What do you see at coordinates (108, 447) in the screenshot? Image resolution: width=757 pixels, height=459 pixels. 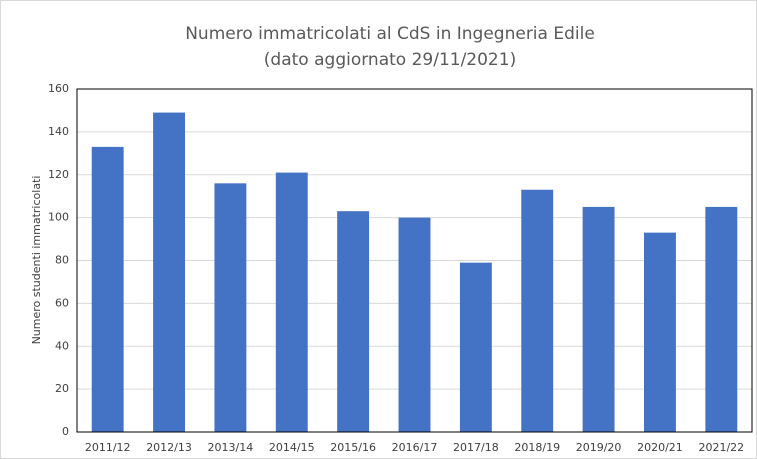 I see `x-tick-label: 2011/12` at bounding box center [108, 447].